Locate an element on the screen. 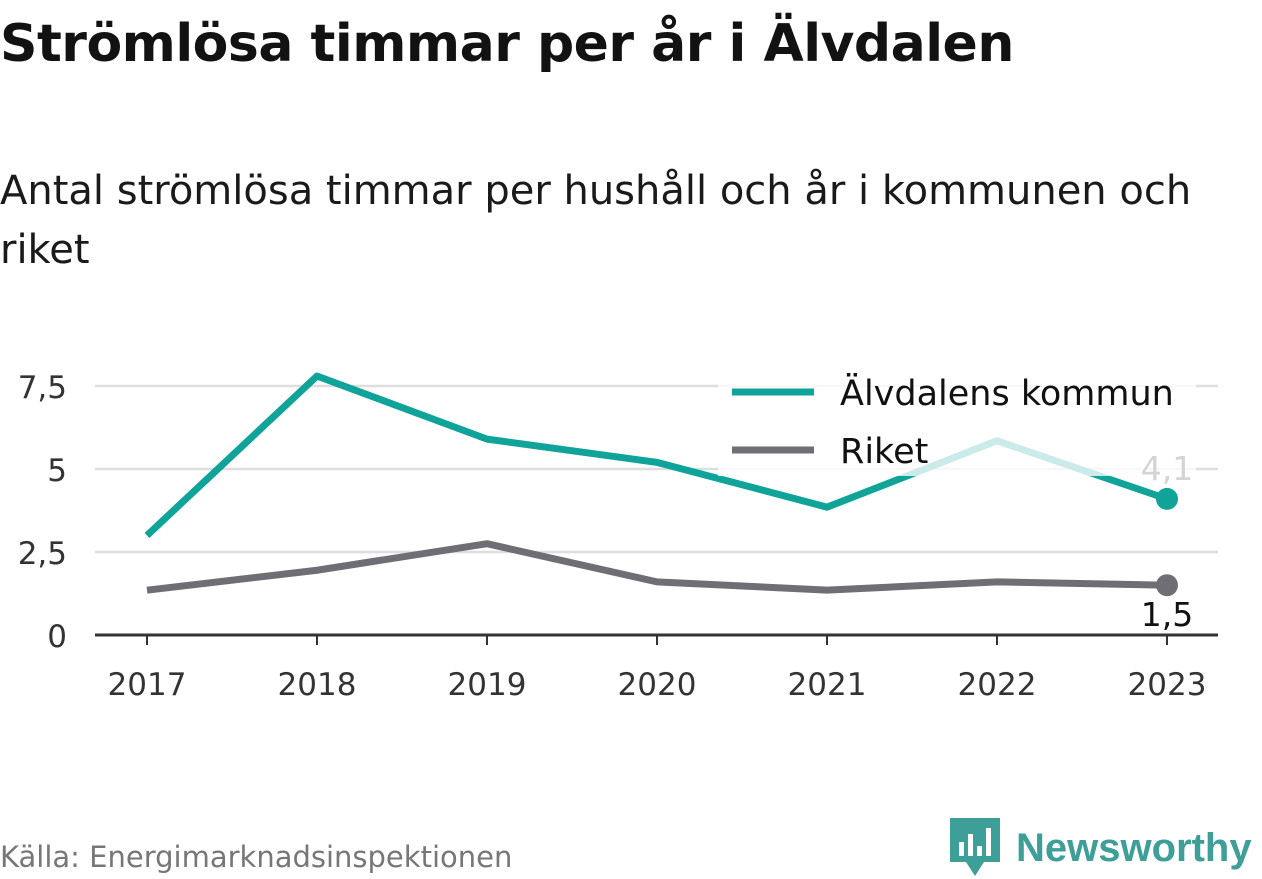 This screenshot has height=879, width=1262. legend-label-1: Riket is located at coordinates (884, 452).